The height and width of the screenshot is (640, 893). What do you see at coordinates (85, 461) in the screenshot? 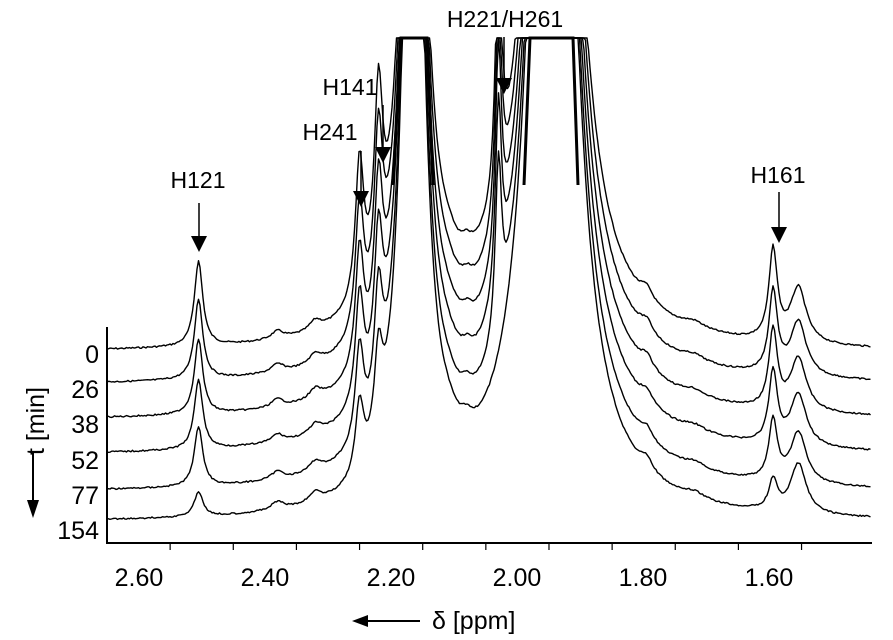
I see `time-label-52: 52` at bounding box center [85, 461].